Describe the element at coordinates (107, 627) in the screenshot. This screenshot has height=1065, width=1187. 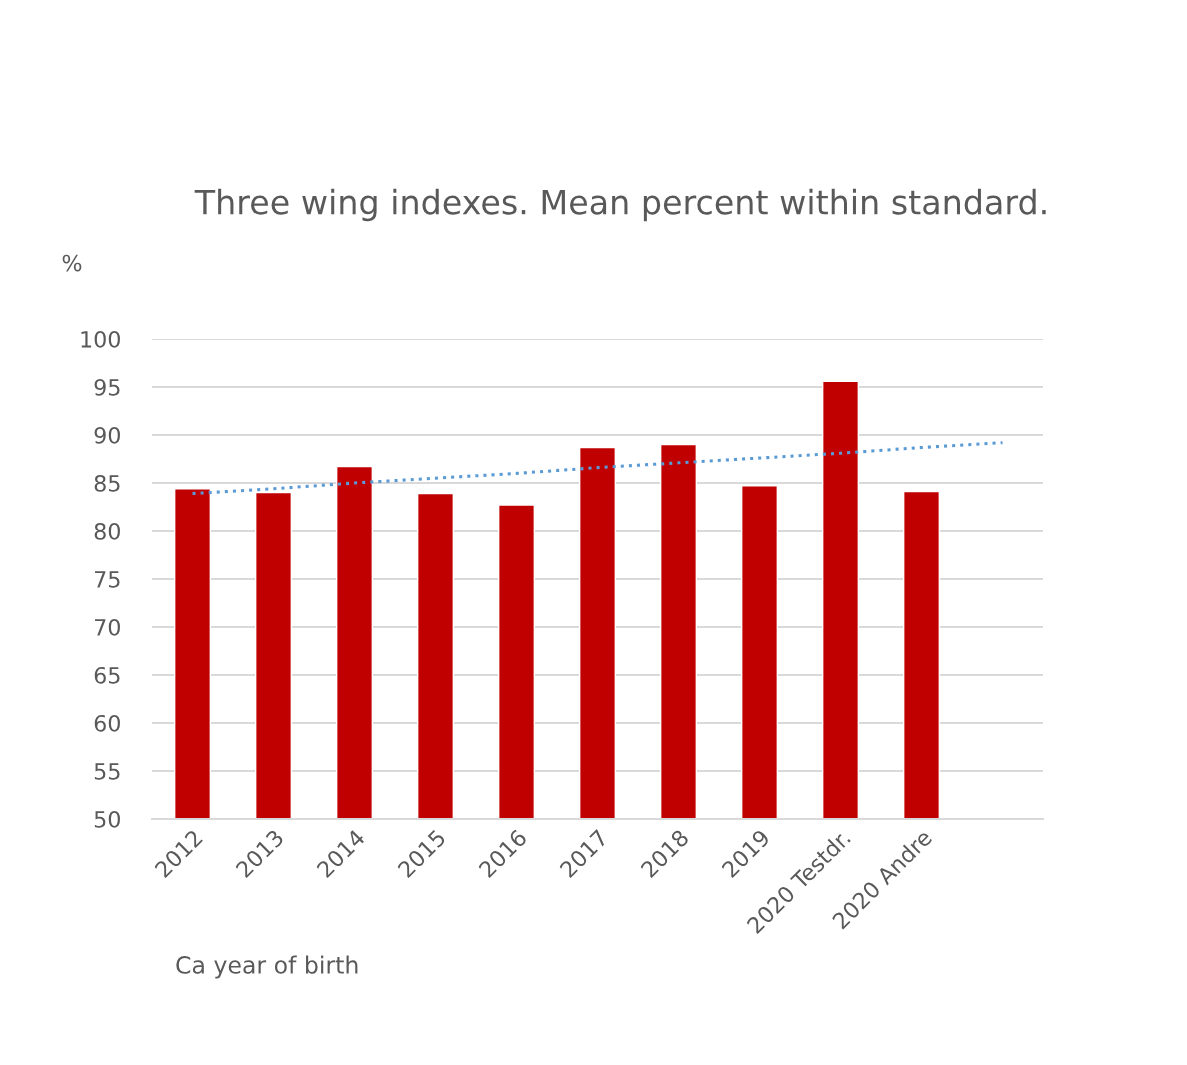
I see `y-tick-label: 70` at that location.